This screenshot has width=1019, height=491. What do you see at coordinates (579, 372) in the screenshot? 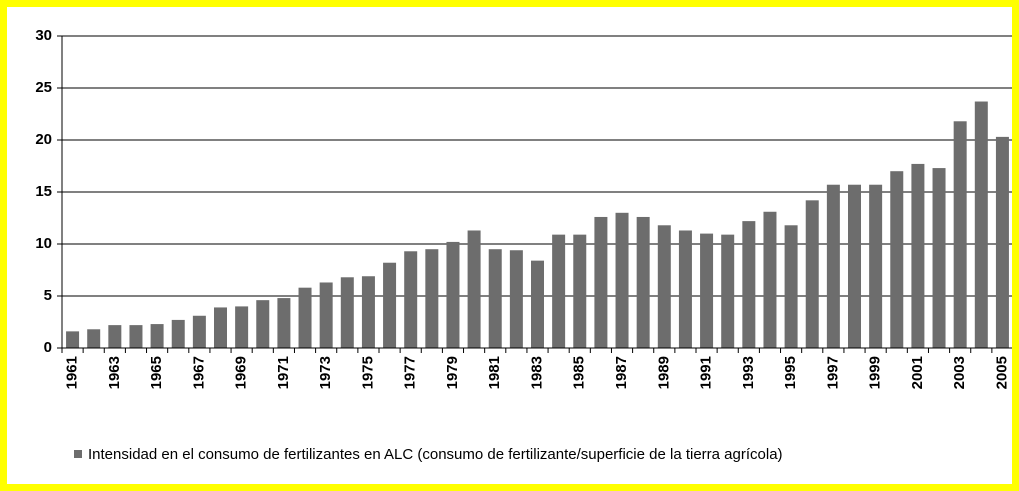
I see `x-tick-label: 1985` at bounding box center [579, 372].